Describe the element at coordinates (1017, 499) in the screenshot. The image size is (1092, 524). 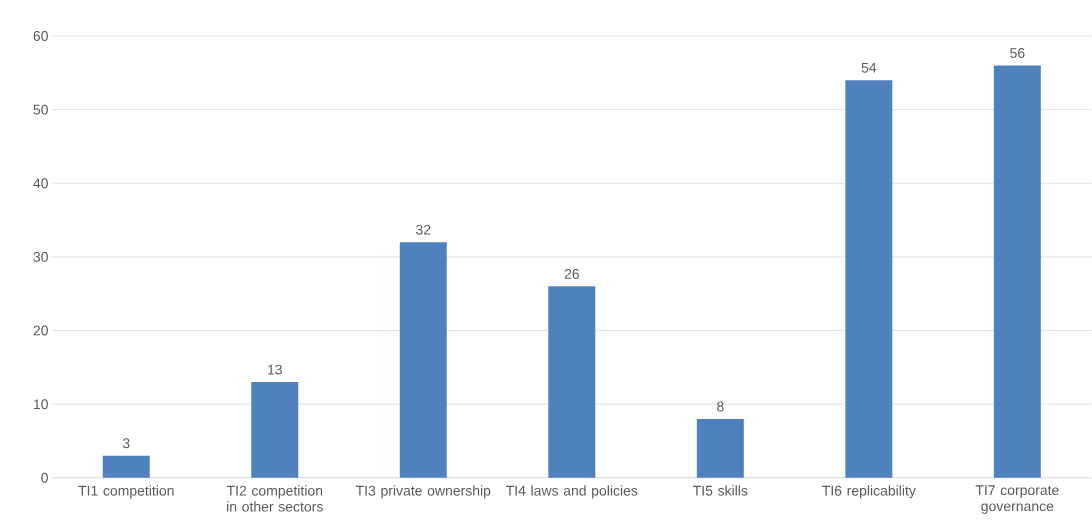
I see `x-tick-label: TI7 corporate governance` at that location.